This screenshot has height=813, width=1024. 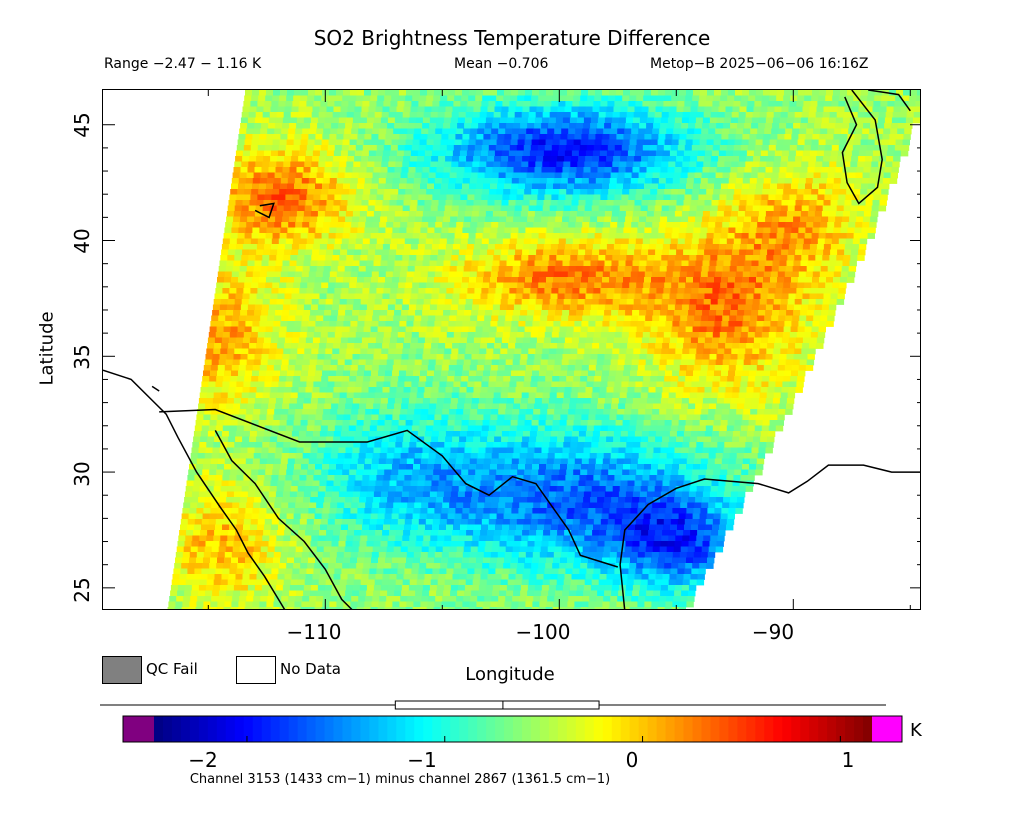 What do you see at coordinates (314, 632) in the screenshot?
I see `x-tick-label: −110` at bounding box center [314, 632].